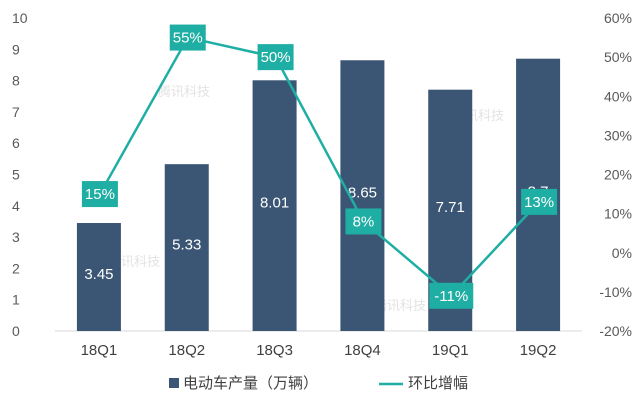 Image resolution: width=641 pixels, height=404 pixels. Describe the element at coordinates (16, 49) in the screenshot. I see `left-axis-tick-label: 9` at that location.